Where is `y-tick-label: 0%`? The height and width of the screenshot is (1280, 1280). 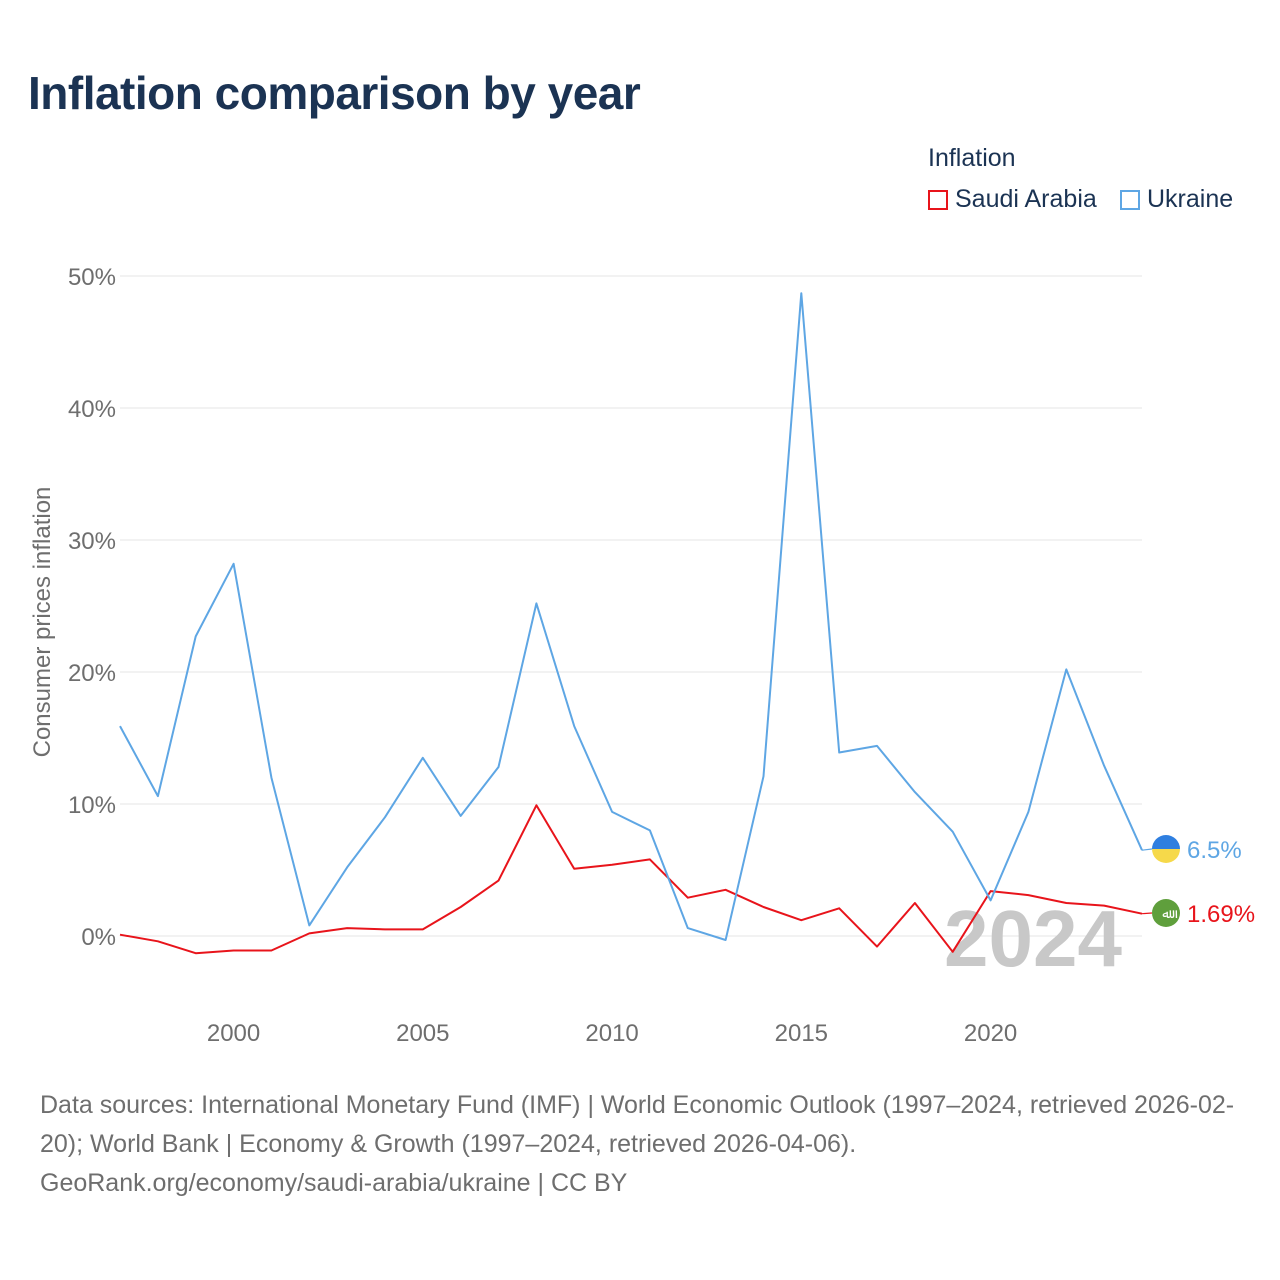
y-tick-label: 0% is located at coordinates (98, 937).